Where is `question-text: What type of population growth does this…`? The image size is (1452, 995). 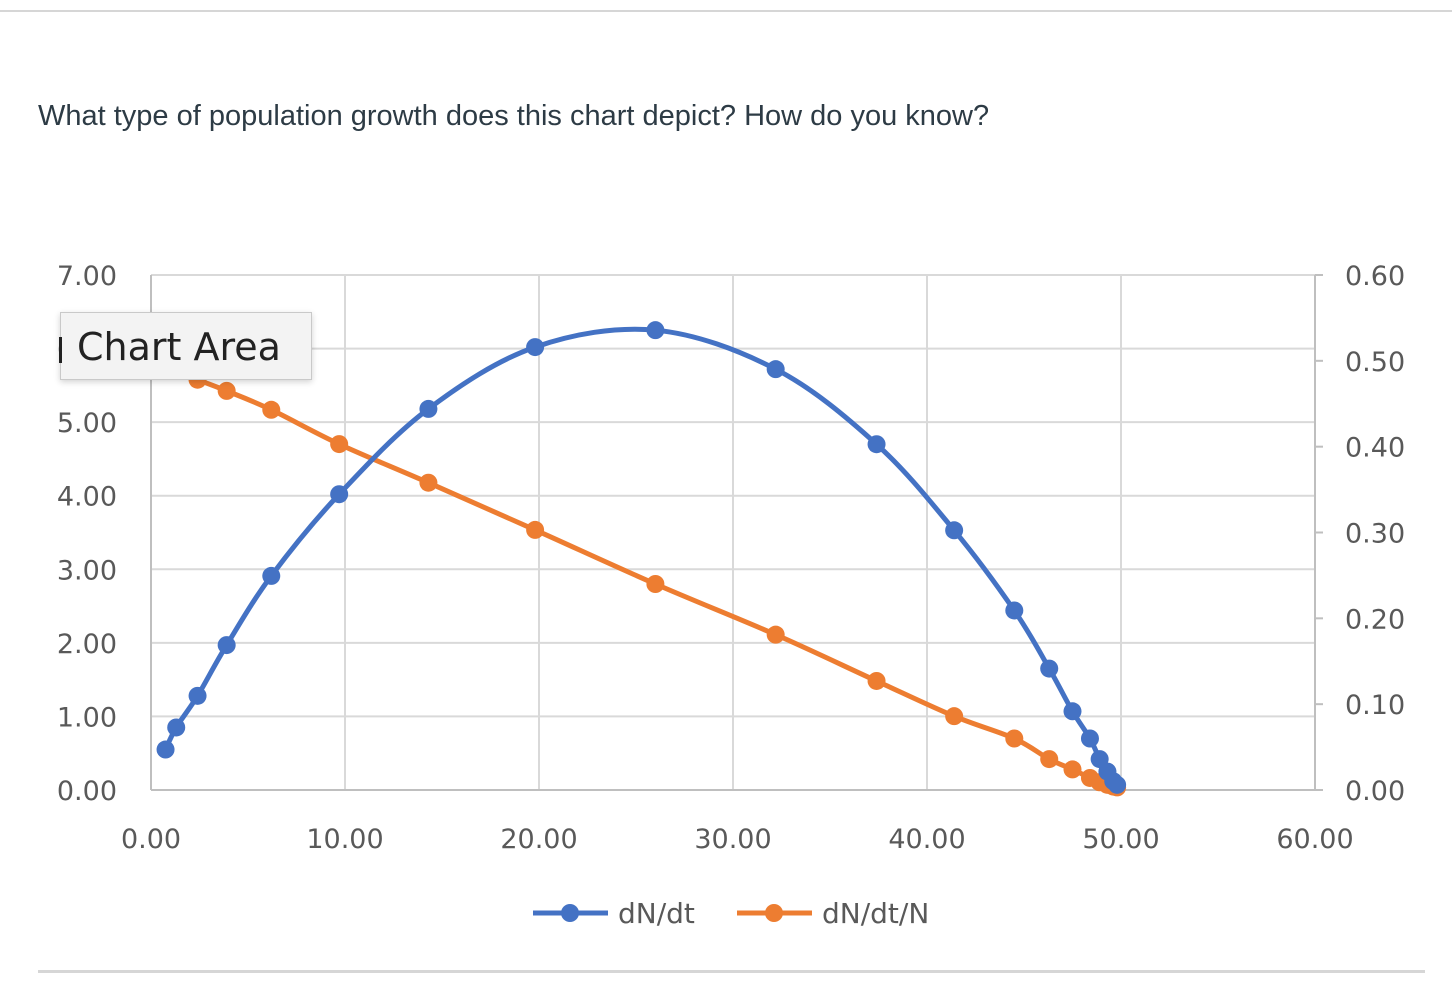
question-text: What type of population growth does this… is located at coordinates (514, 116).